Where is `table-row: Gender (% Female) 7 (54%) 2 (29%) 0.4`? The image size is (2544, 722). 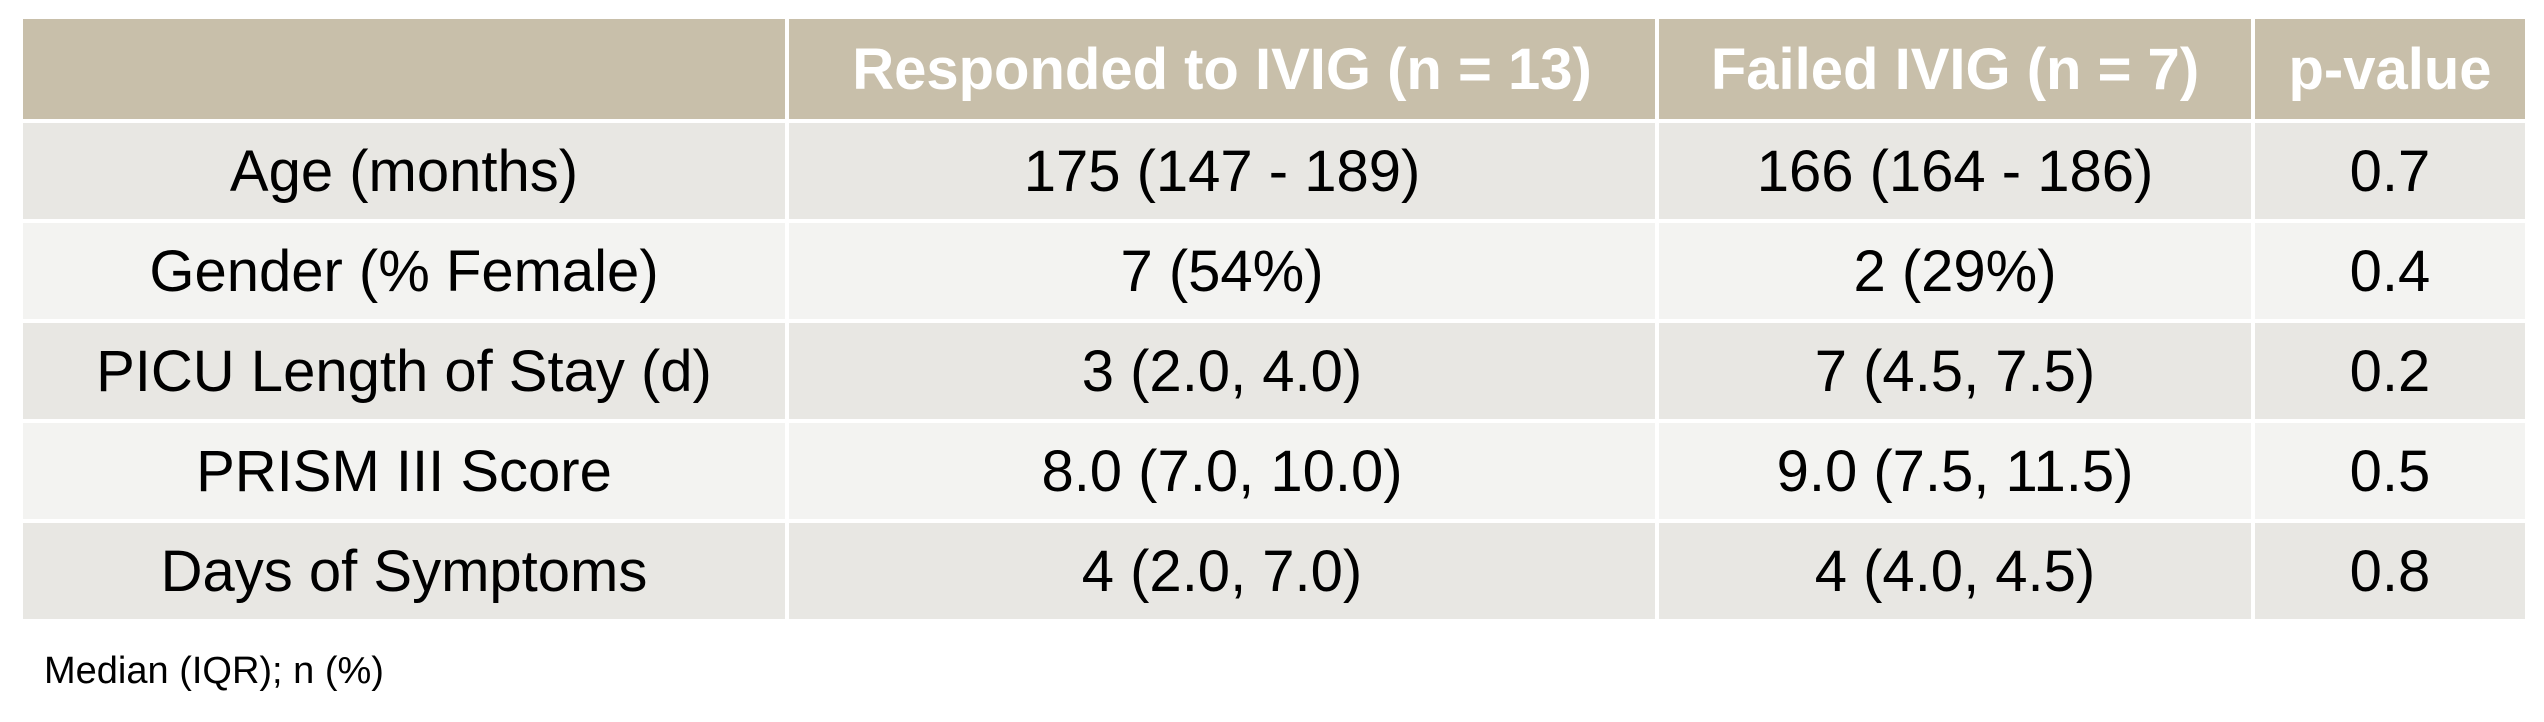 table-row: Gender (% Female) 7 (54%) 2 (29%) 0.4 is located at coordinates (1274, 271).